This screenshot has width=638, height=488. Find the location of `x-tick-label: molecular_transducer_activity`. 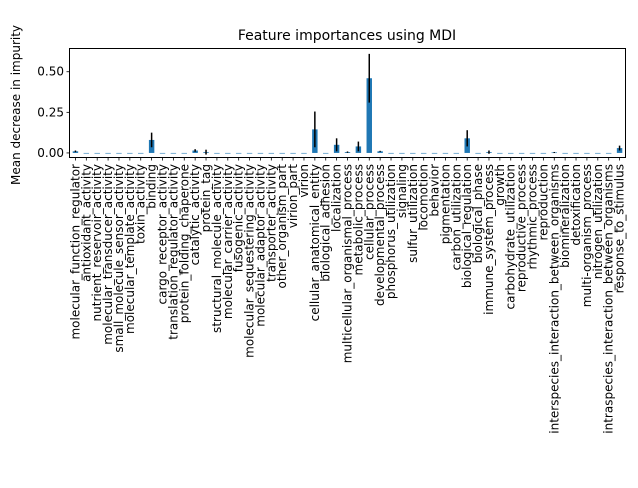

x-tick-label: molecular_transducer_activity is located at coordinates (108, 254).